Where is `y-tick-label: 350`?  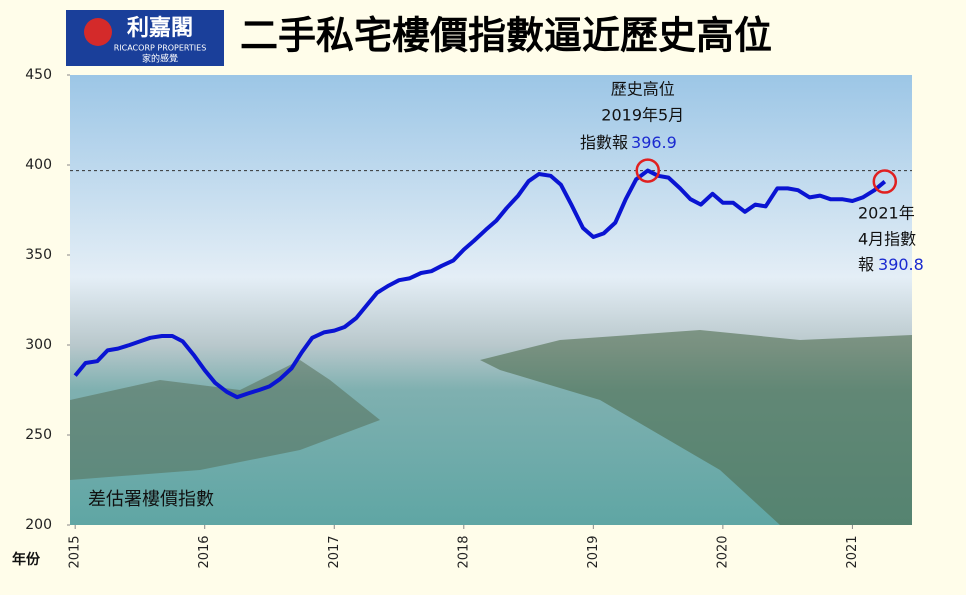
y-tick-label: 350 is located at coordinates (38, 255).